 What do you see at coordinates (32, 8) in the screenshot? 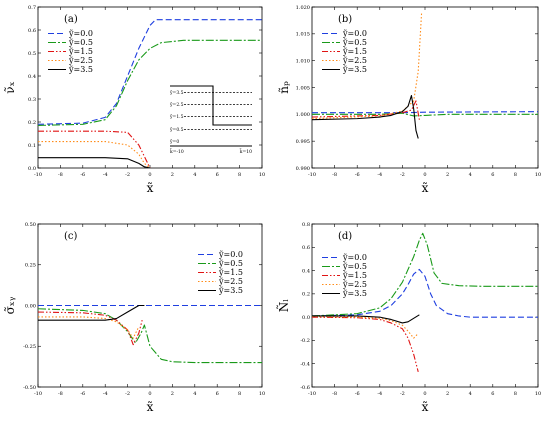
I see `y-tick-label: 0.7` at bounding box center [32, 8].